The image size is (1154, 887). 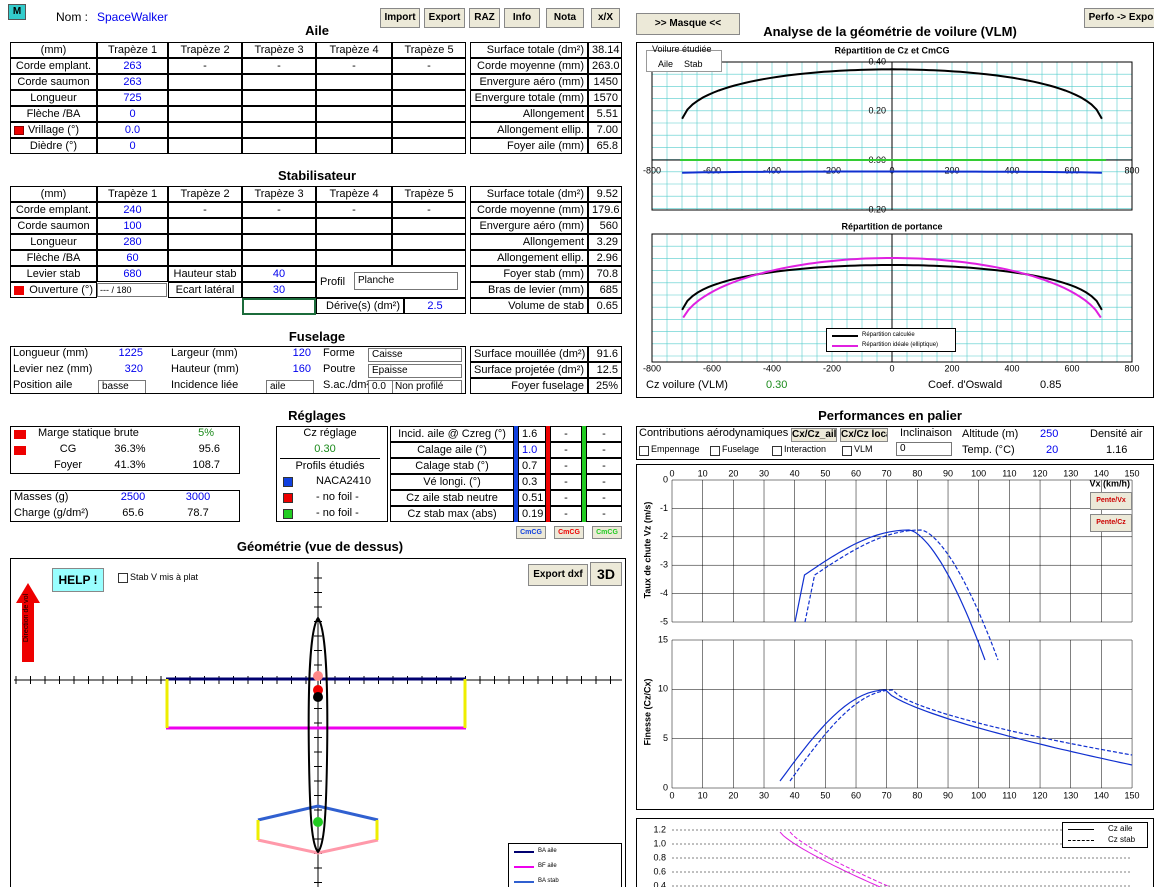 What do you see at coordinates (529, 210) in the screenshot?
I see `cell: Corde moyenne (mm)` at bounding box center [529, 210].